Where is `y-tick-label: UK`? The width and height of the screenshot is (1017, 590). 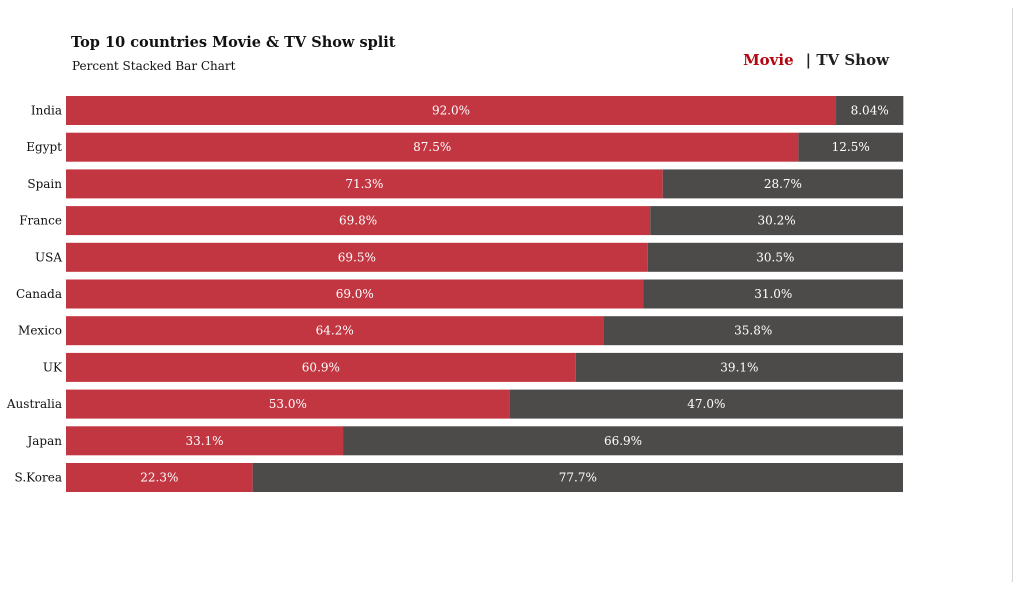 y-tick-label: UK is located at coordinates (53, 367).